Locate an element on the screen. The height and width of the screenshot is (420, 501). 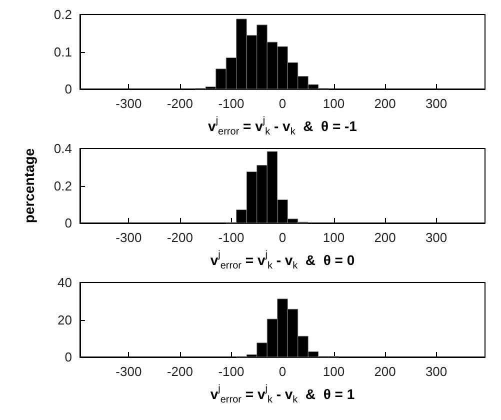
y-tick-label: 40 is located at coordinates (65, 282).